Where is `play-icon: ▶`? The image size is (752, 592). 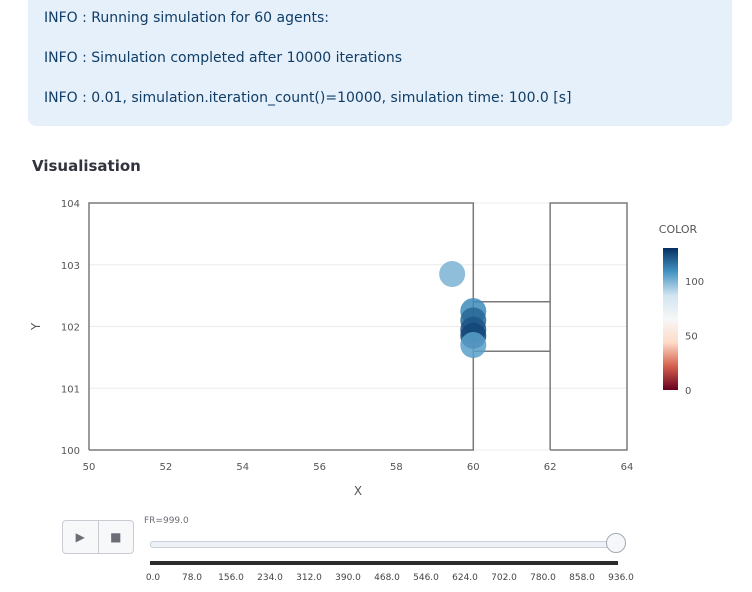 play-icon: ▶ is located at coordinates (80, 537).